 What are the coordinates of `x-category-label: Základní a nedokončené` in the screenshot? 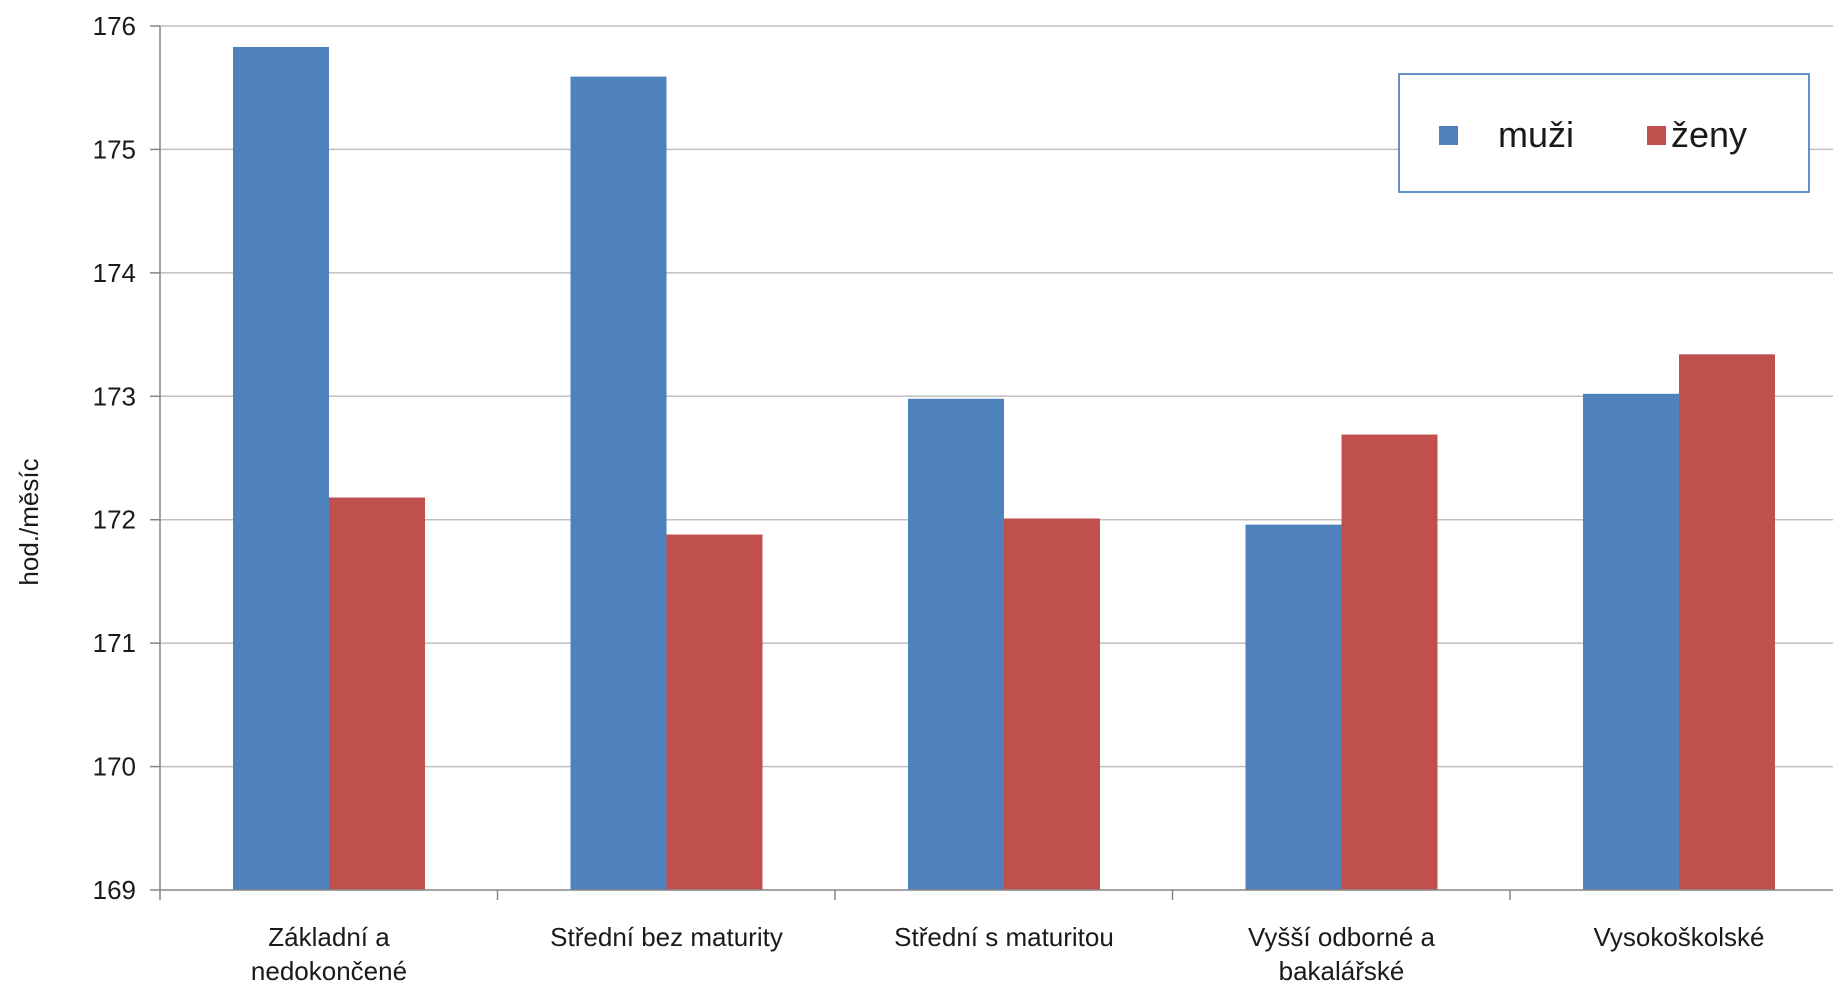 It's located at (329, 954).